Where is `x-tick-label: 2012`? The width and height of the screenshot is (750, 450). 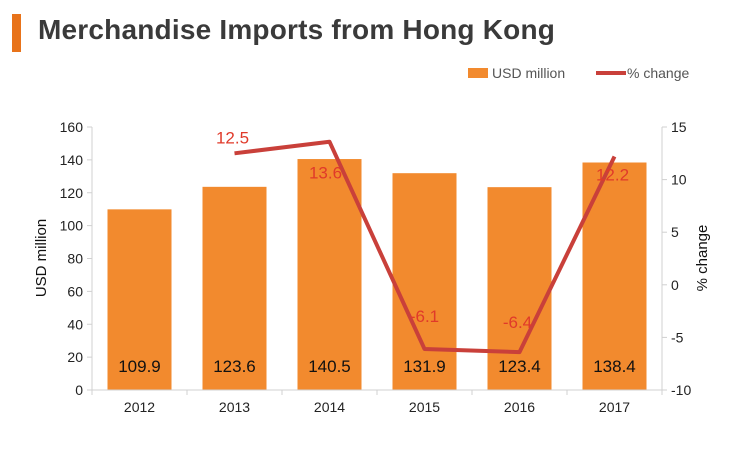
x-tick-label: 2012 is located at coordinates (139, 407).